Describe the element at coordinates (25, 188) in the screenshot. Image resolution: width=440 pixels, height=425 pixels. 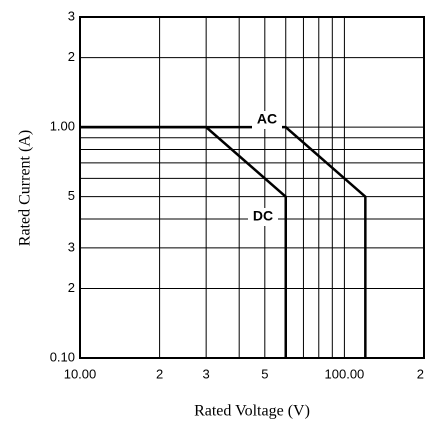
I see `y-axis-label: Rated Current (A)` at that location.